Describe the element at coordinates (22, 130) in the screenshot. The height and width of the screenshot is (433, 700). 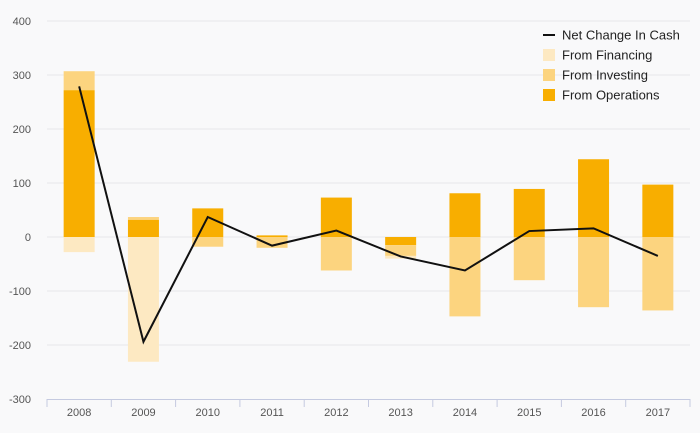
I see `y-tick-label: 200` at that location.